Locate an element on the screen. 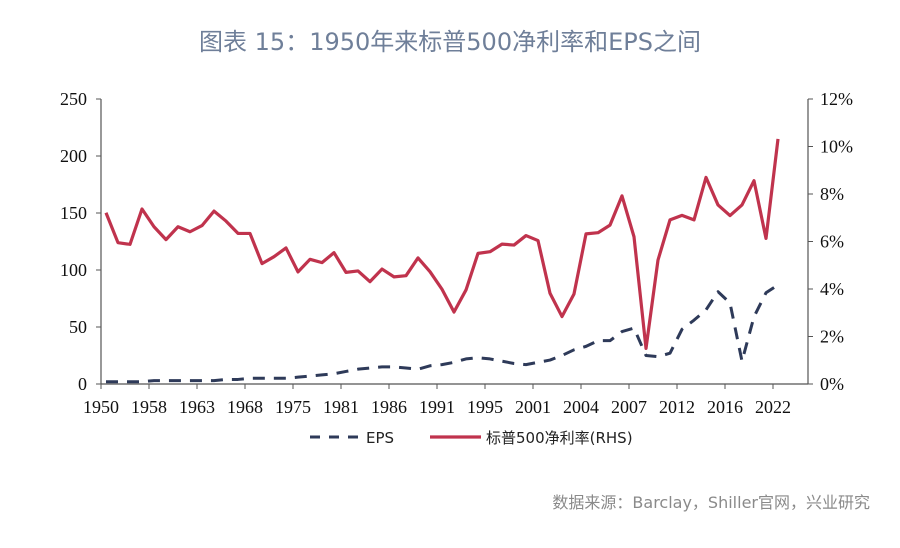 The image size is (900, 548). eps-line is located at coordinates (442, 333).